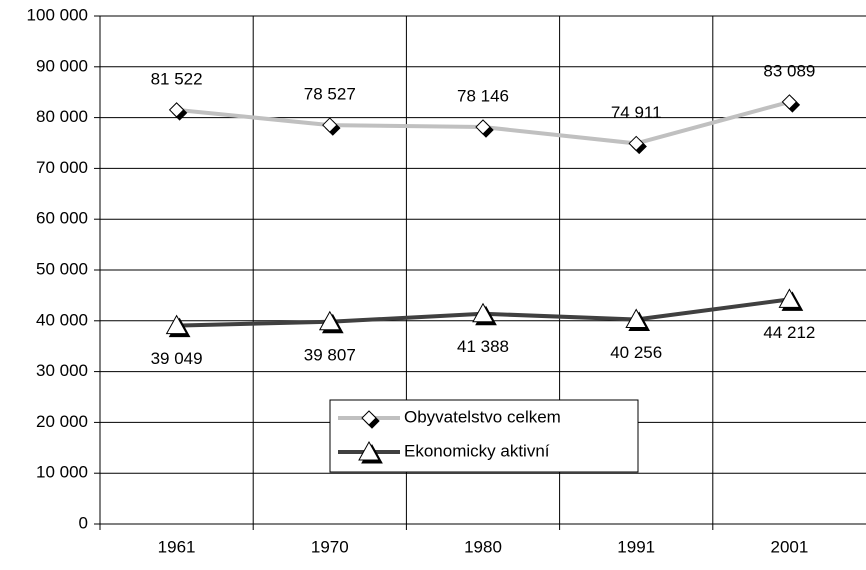 The image size is (866, 570). I want to click on data-label: 74 911, so click(636, 112).